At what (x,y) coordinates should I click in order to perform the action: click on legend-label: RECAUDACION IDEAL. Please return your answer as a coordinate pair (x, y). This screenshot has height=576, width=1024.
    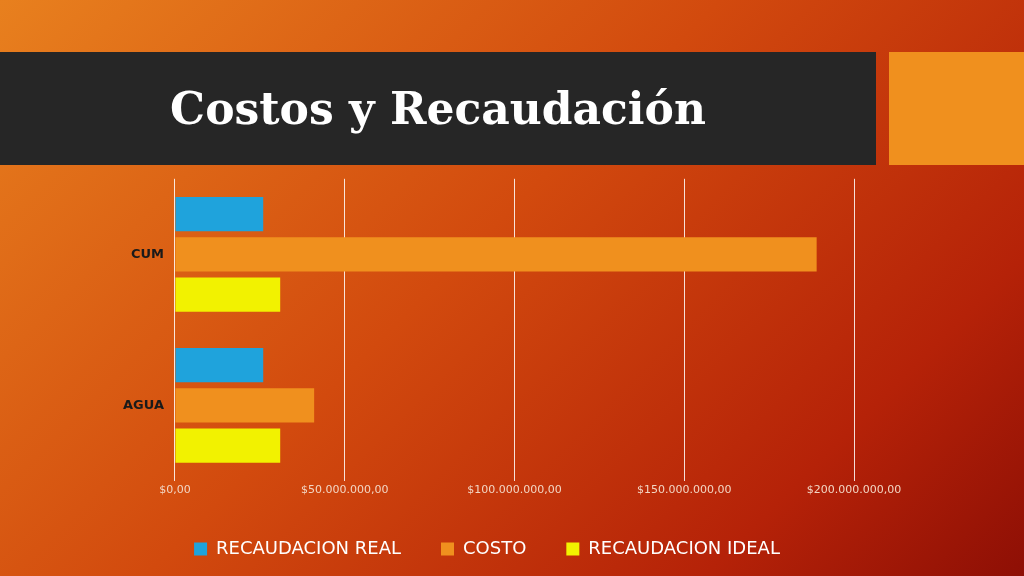
    Looking at the image, I should click on (684, 547).